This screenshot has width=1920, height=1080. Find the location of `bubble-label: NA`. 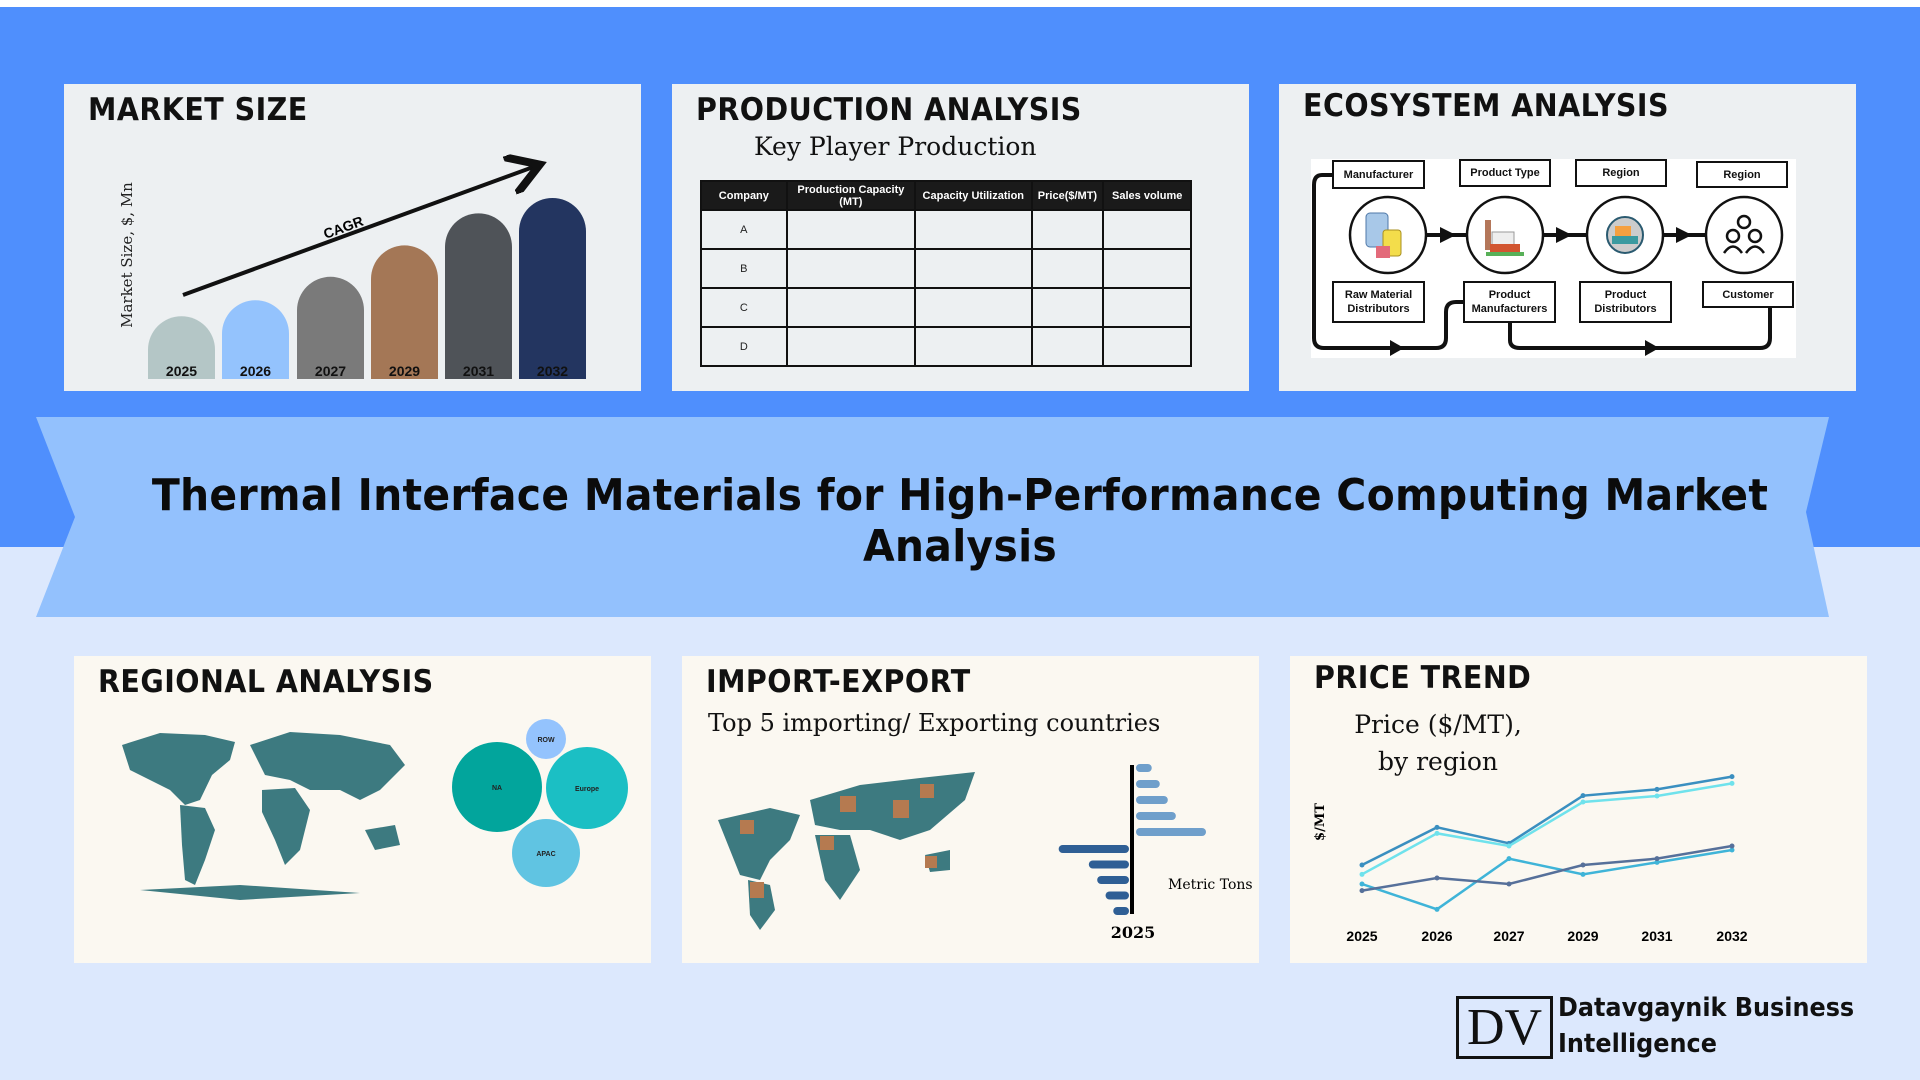

bubble-label: NA is located at coordinates (497, 788).